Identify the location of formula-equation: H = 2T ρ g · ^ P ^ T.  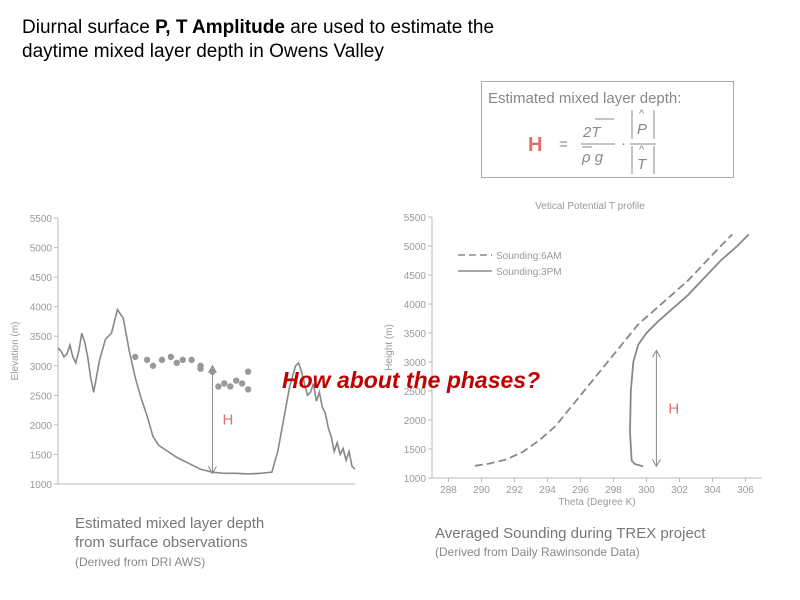
(592, 141).